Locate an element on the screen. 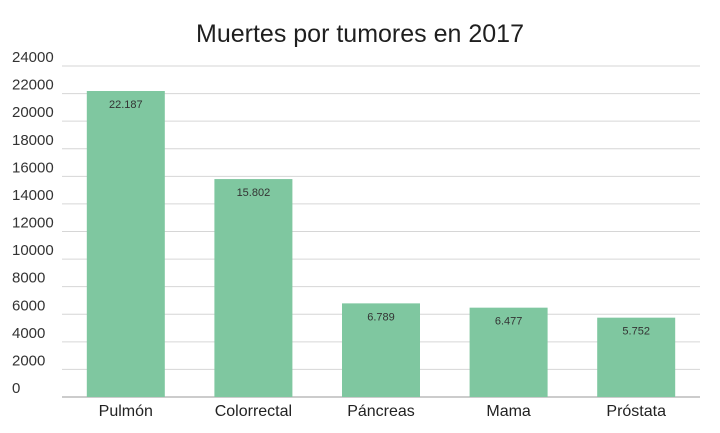 This screenshot has height=433, width=720. y-tick-label: 18000 is located at coordinates (33, 140).